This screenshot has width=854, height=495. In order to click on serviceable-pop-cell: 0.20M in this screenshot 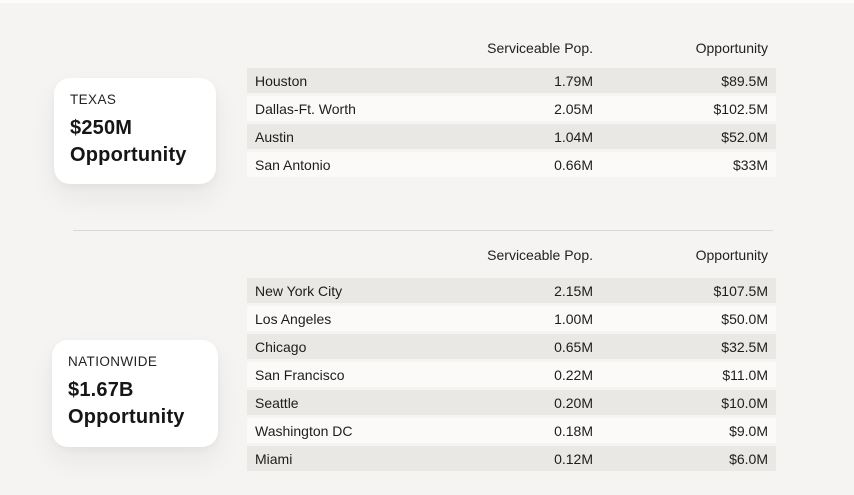, I will do `click(573, 402)`.